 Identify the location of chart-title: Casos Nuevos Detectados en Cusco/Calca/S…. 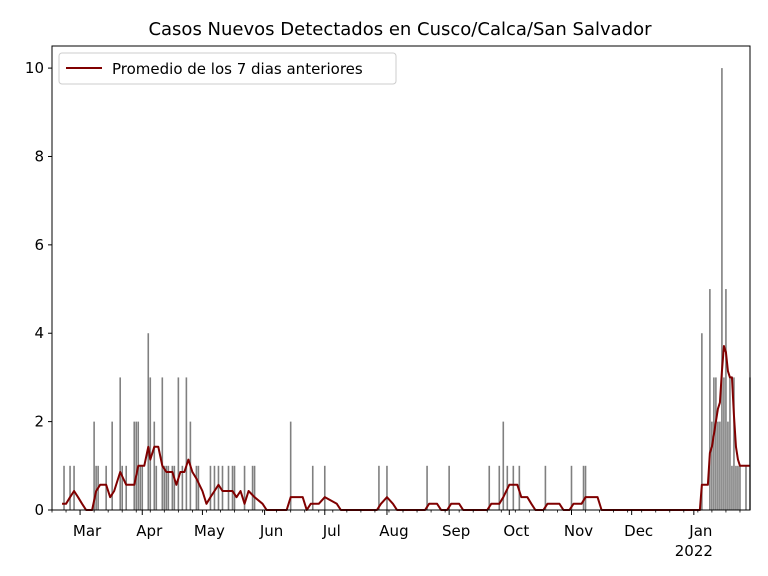
(400, 29).